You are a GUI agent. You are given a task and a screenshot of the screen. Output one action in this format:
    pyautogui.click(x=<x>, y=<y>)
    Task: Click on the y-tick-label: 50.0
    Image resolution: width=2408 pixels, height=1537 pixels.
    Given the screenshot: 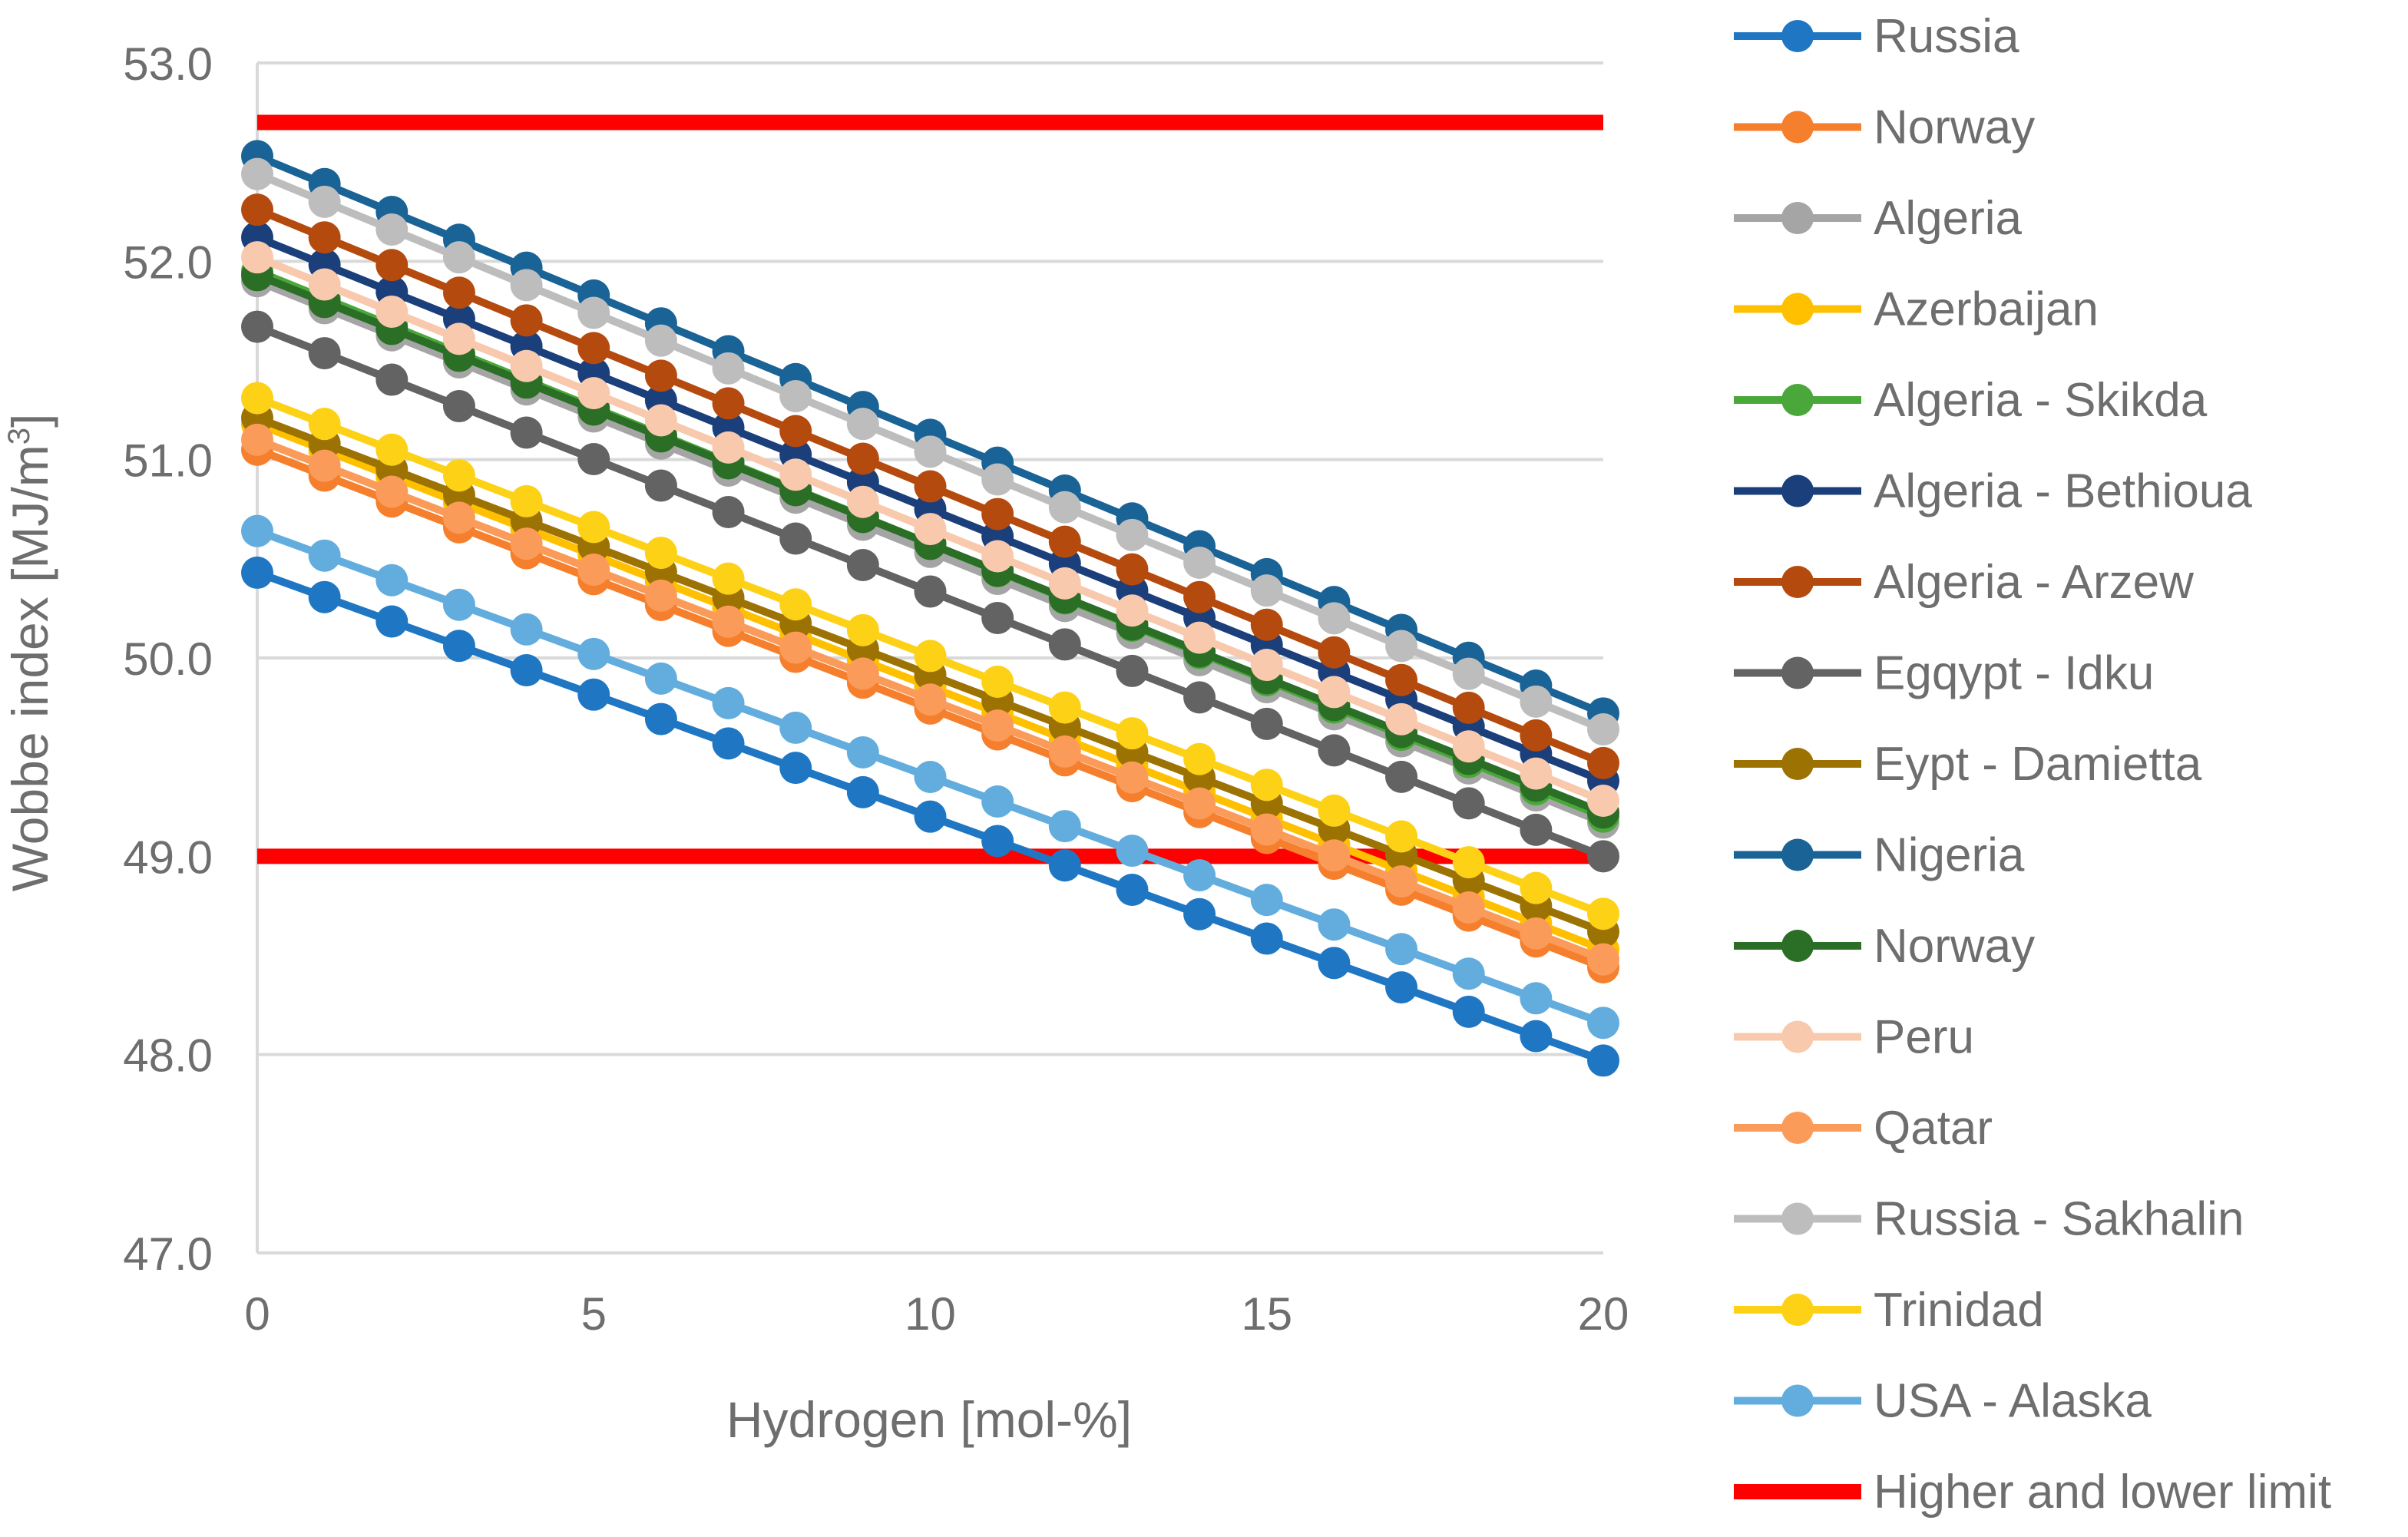 What is the action you would take?
    pyautogui.click(x=168, y=659)
    